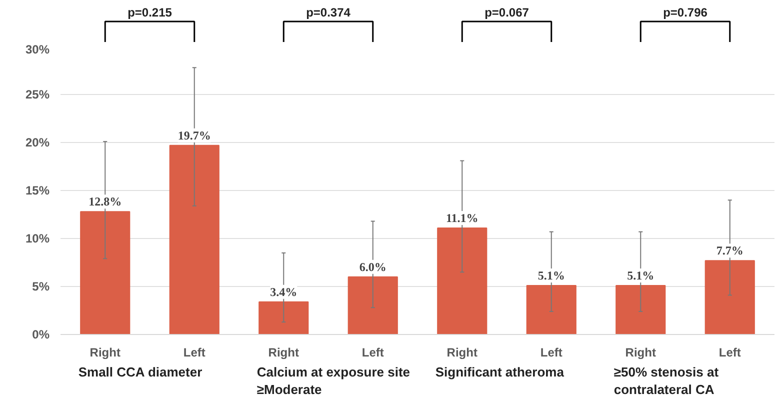 Image resolution: width=782 pixels, height=405 pixels. What do you see at coordinates (328, 12) in the screenshot?
I see `text: p=0.374` at bounding box center [328, 12].